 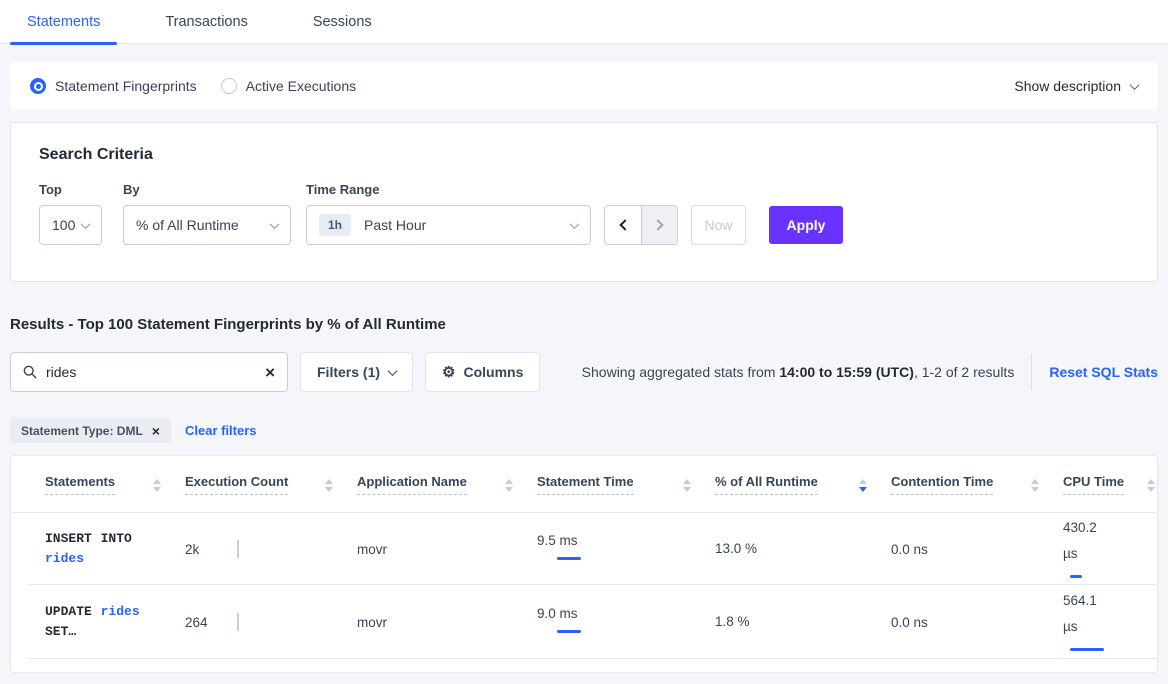 I want to click on statement-fingerprint: INSERT INTO rides, so click(x=88, y=548).